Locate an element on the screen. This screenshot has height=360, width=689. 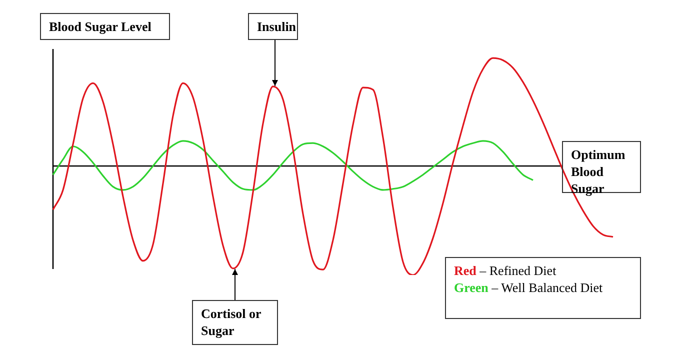
text: Cortisol or Sugar is located at coordinates (235, 322).